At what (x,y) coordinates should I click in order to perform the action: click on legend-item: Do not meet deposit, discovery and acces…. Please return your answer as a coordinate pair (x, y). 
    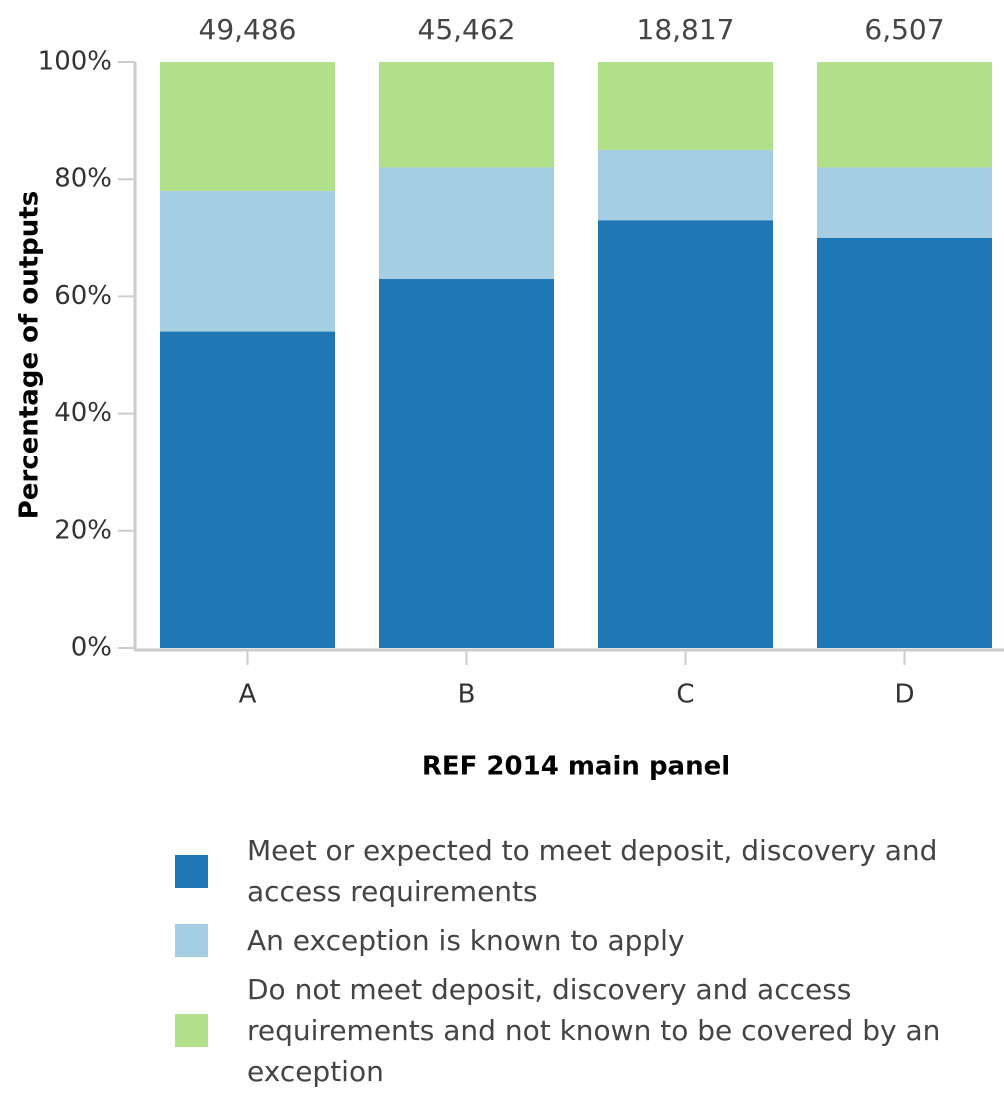
    Looking at the image, I should click on (583, 1030).